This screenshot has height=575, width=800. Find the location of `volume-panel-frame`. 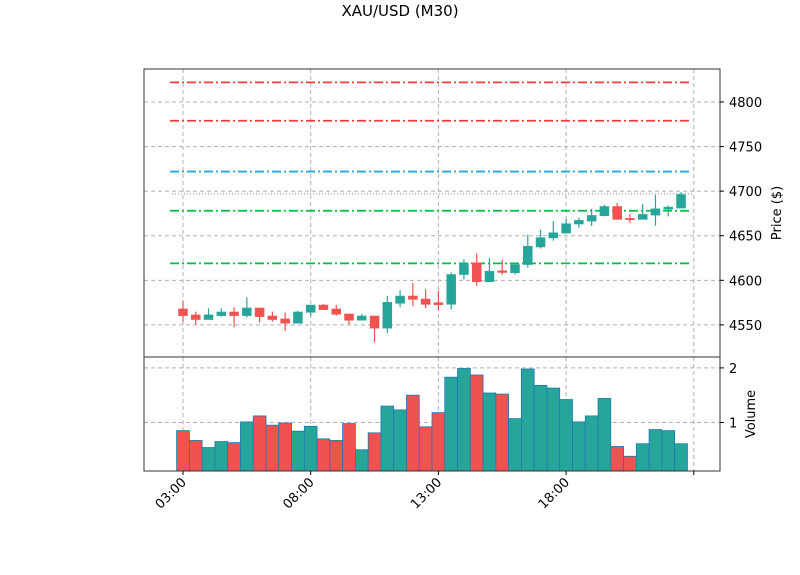

volume-panel-frame is located at coordinates (432, 414).